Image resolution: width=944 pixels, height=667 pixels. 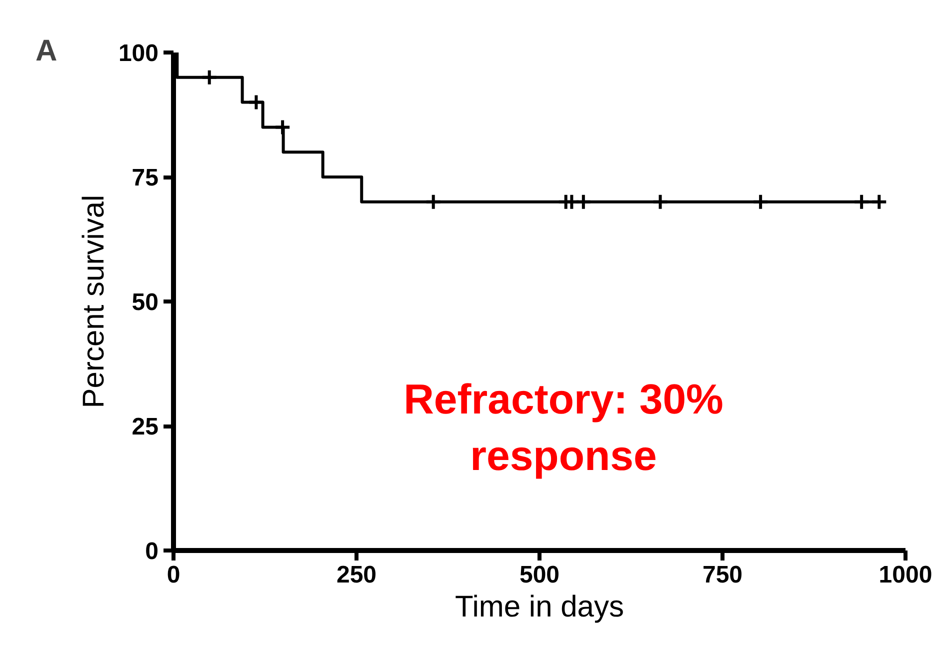 What do you see at coordinates (173, 575) in the screenshot?
I see `x-tick-label: 0` at bounding box center [173, 575].